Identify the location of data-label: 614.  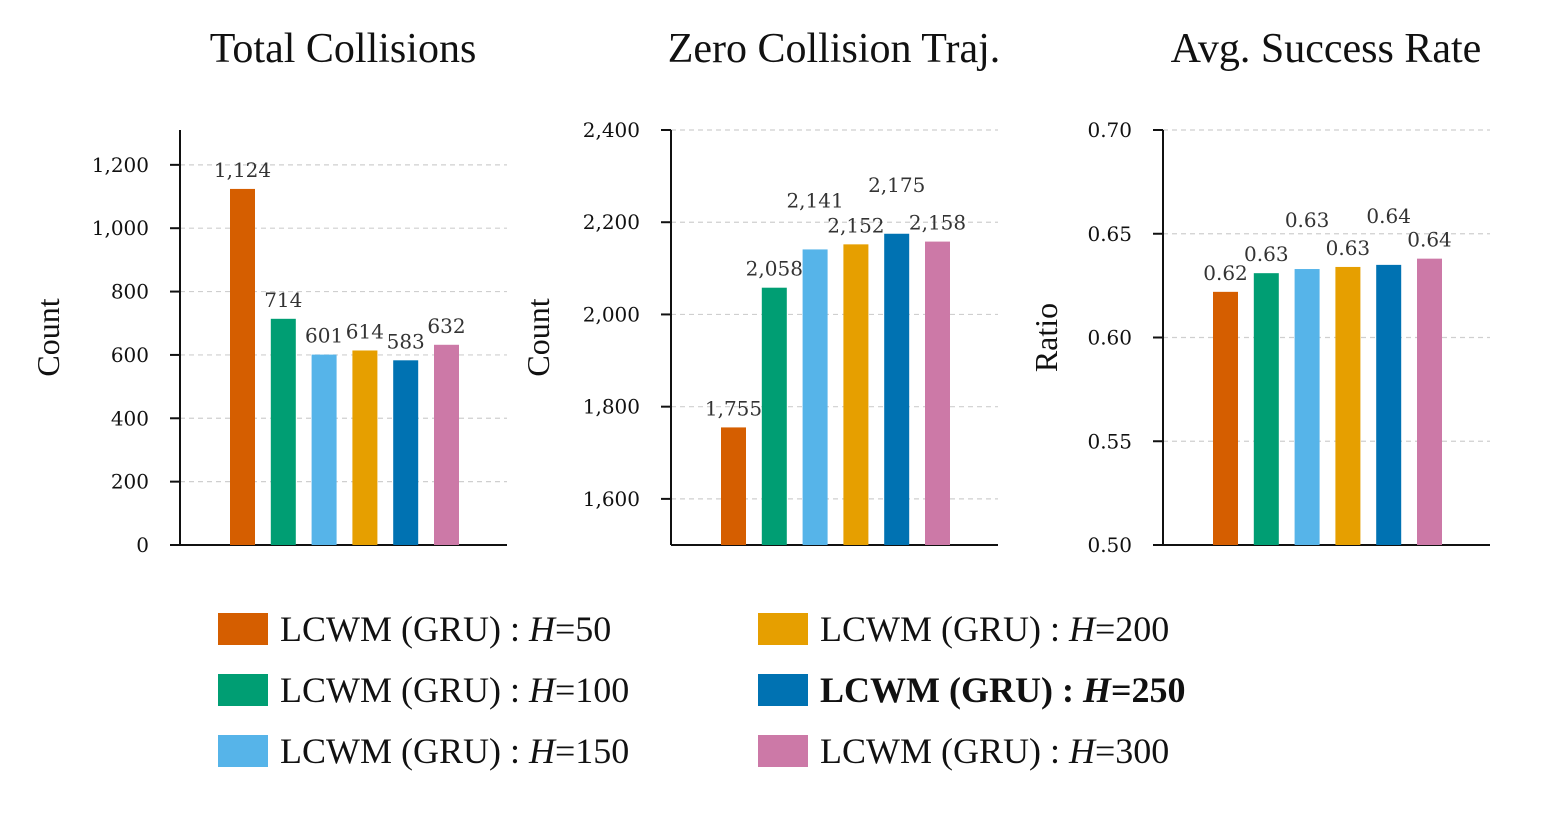
(365, 331).